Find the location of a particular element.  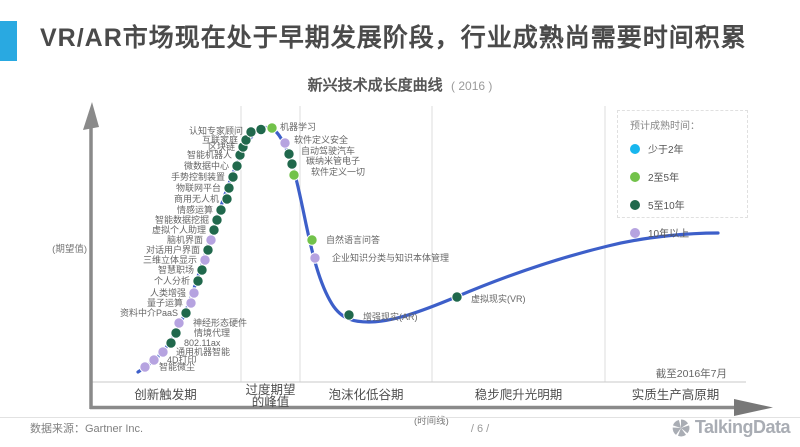

legend-items: 少于2年 2至5年 5至10年 10年以上 is located at coordinates (688, 190).